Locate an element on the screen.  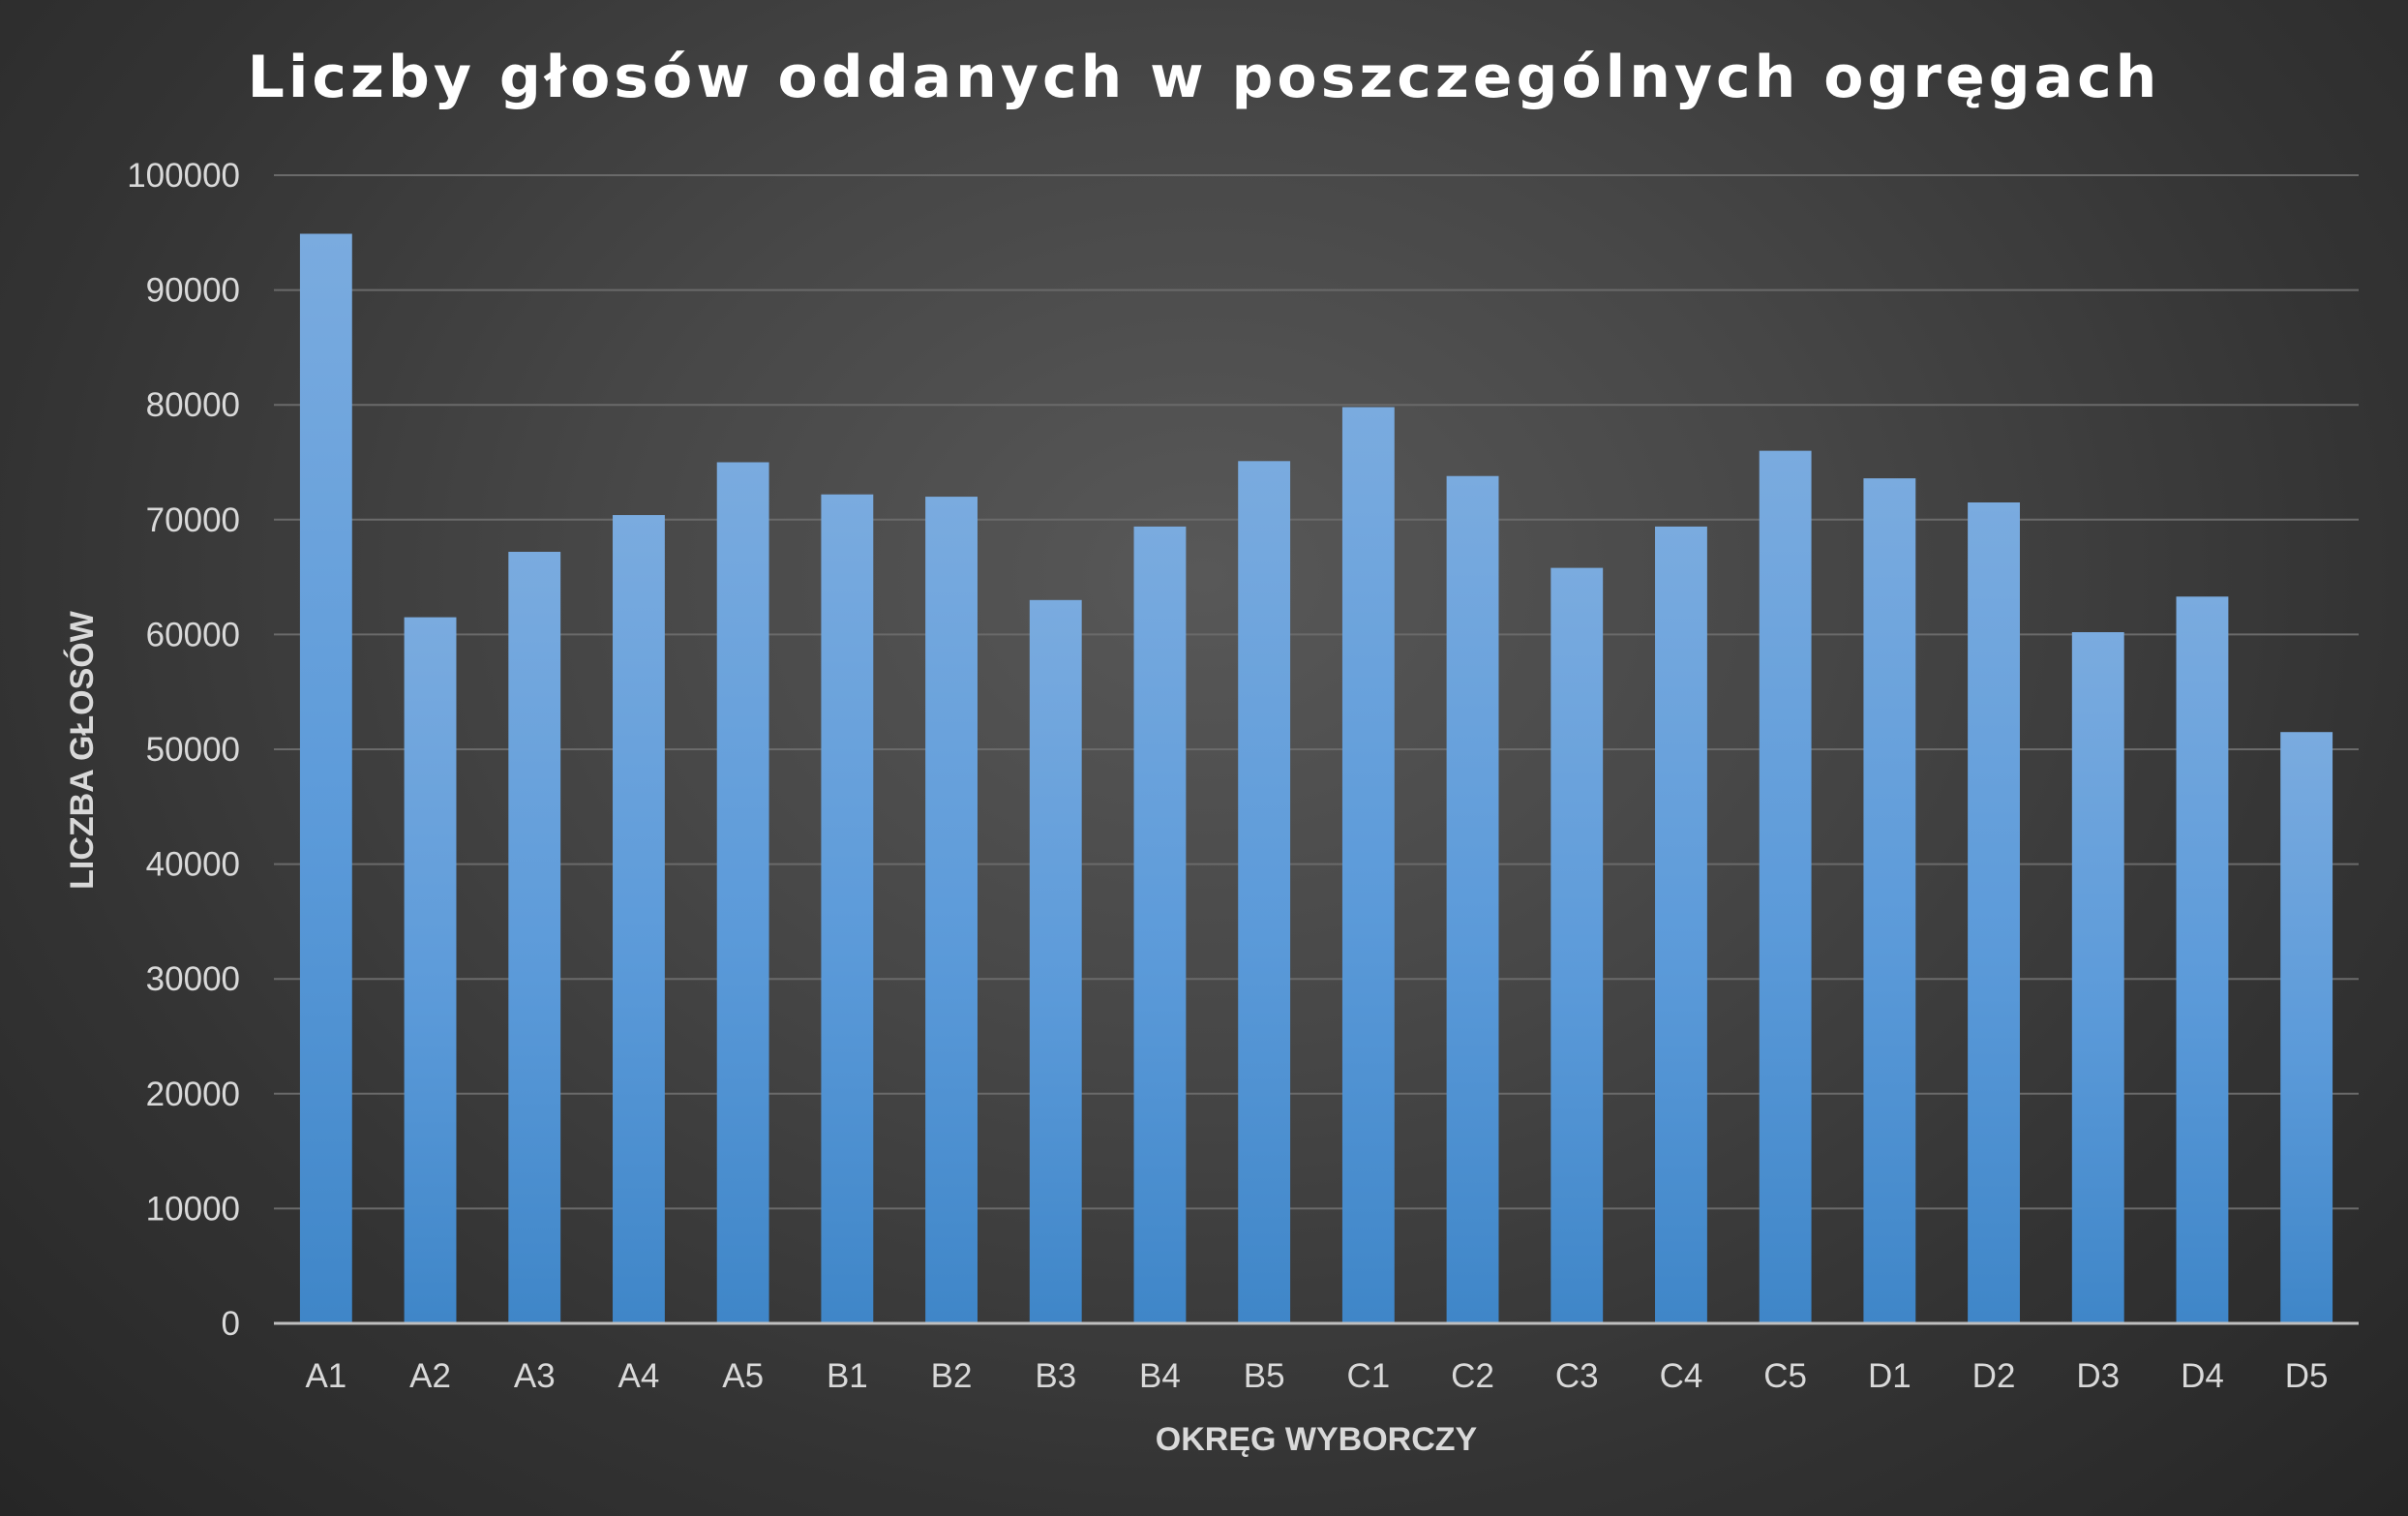
x-axis-tick-labels: A1 A2 A3 A4 A5 B1 B2 B3 B4 B5 C1 C2 C3 C4 C5 D1 D2 D3 D4 D5 is located at coordinates (1316, 1376).